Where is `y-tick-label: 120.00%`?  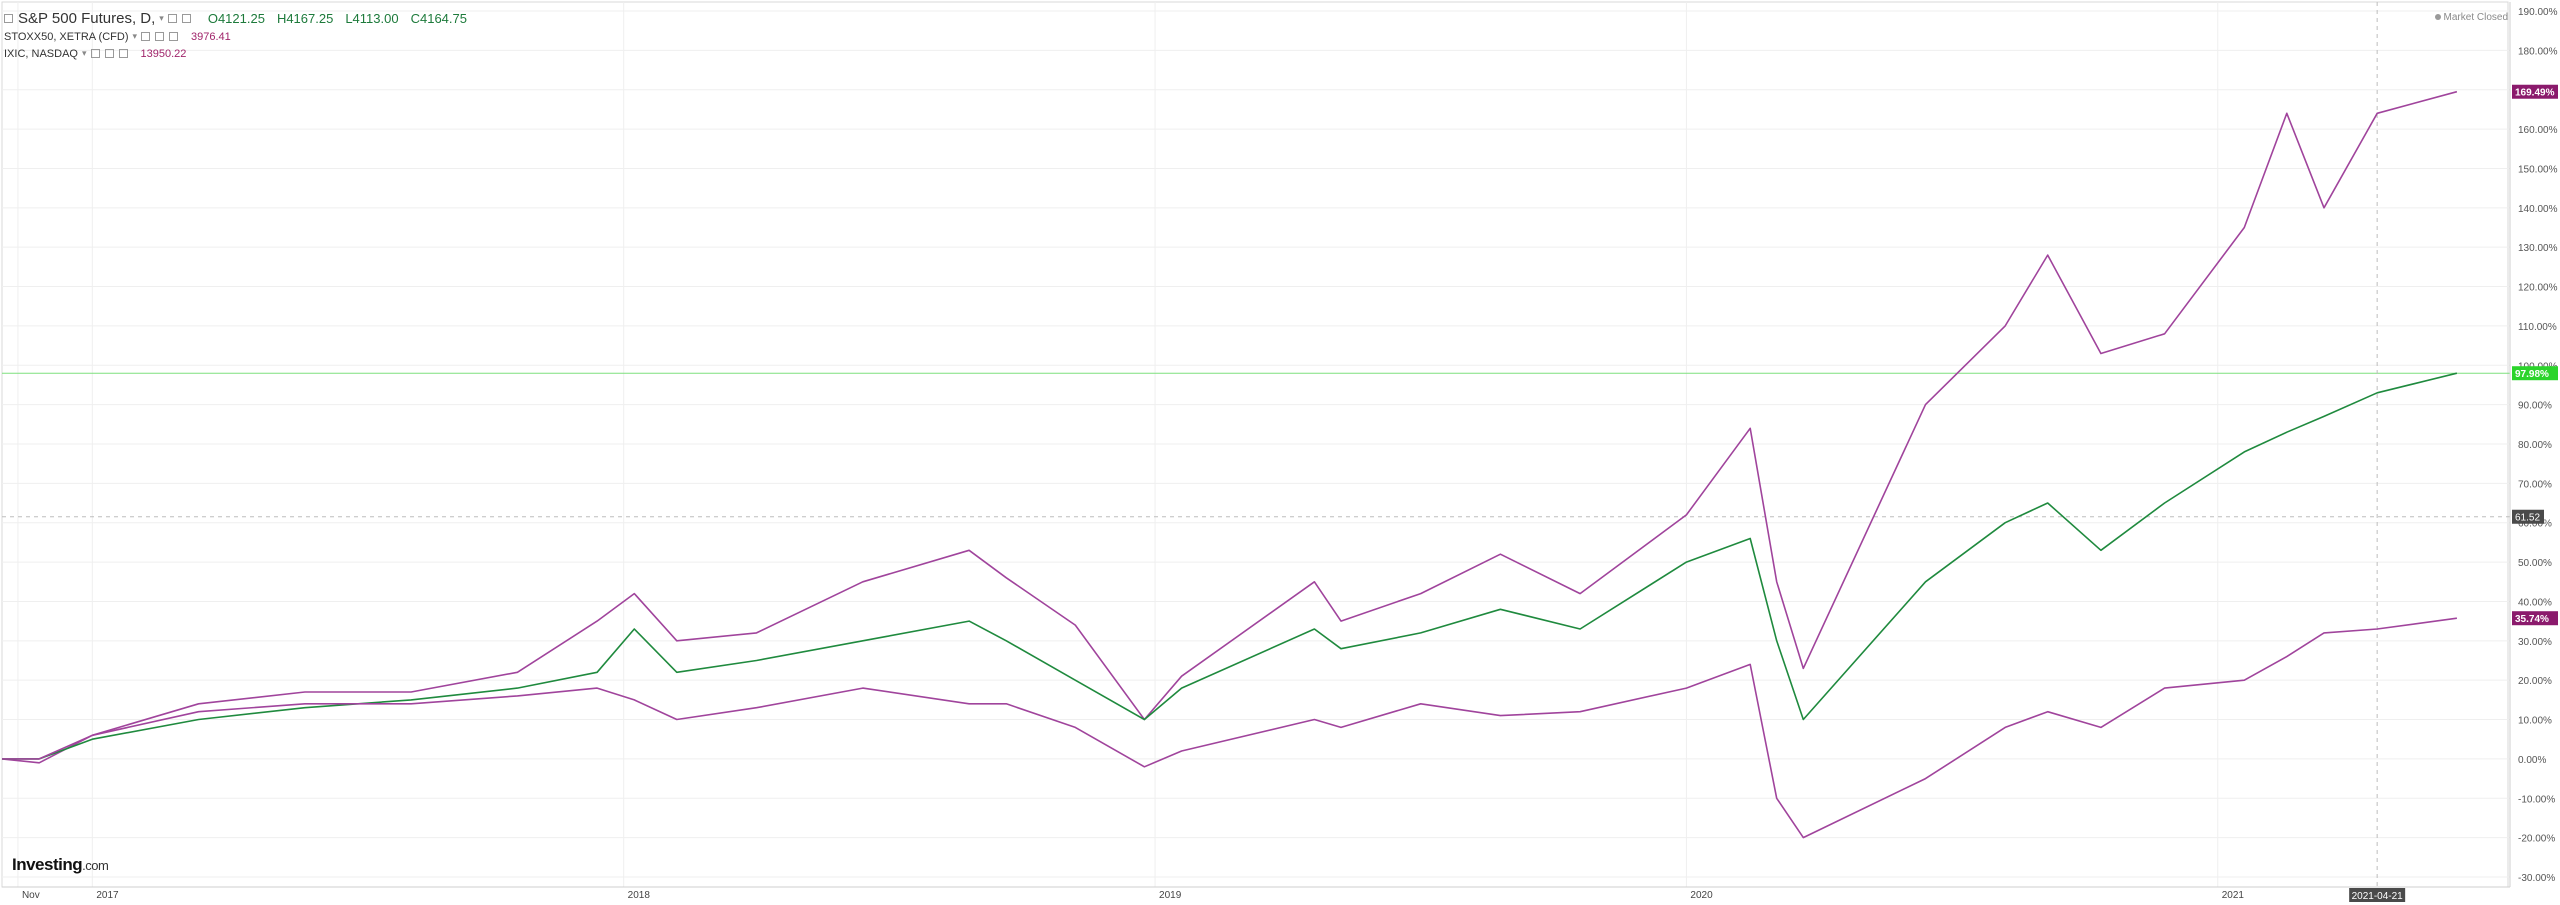
y-tick-label: 120.00% is located at coordinates (2538, 288).